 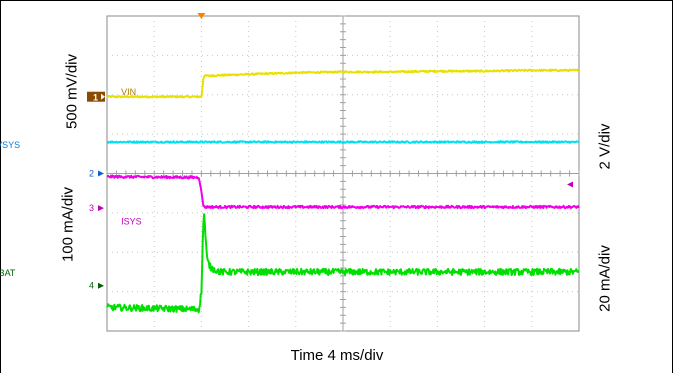 What do you see at coordinates (91, 174) in the screenshot?
I see `channel-2-marker-label: 2` at bounding box center [91, 174].